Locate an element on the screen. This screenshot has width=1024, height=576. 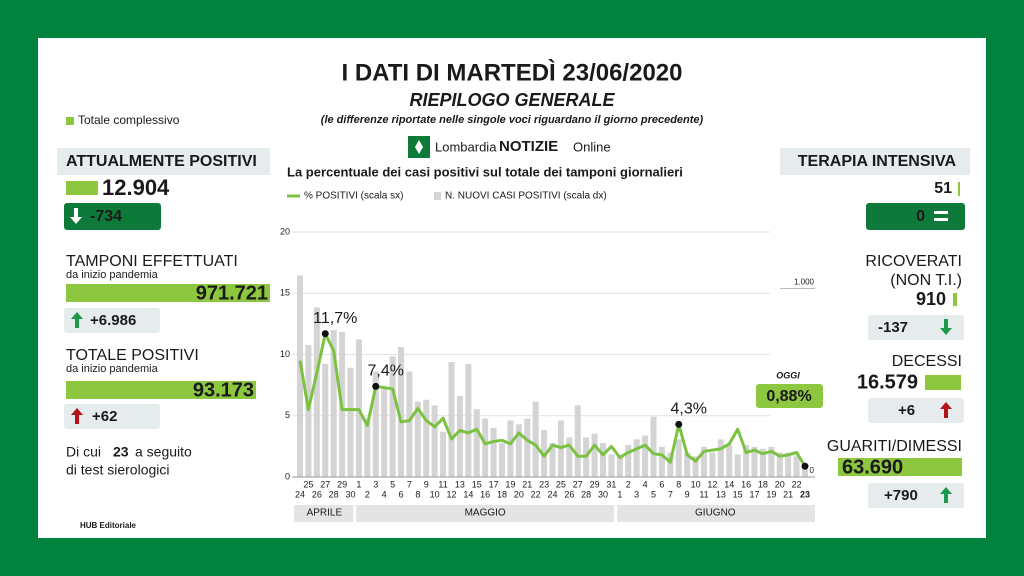
x-tick-label: 30 is located at coordinates (350, 494).